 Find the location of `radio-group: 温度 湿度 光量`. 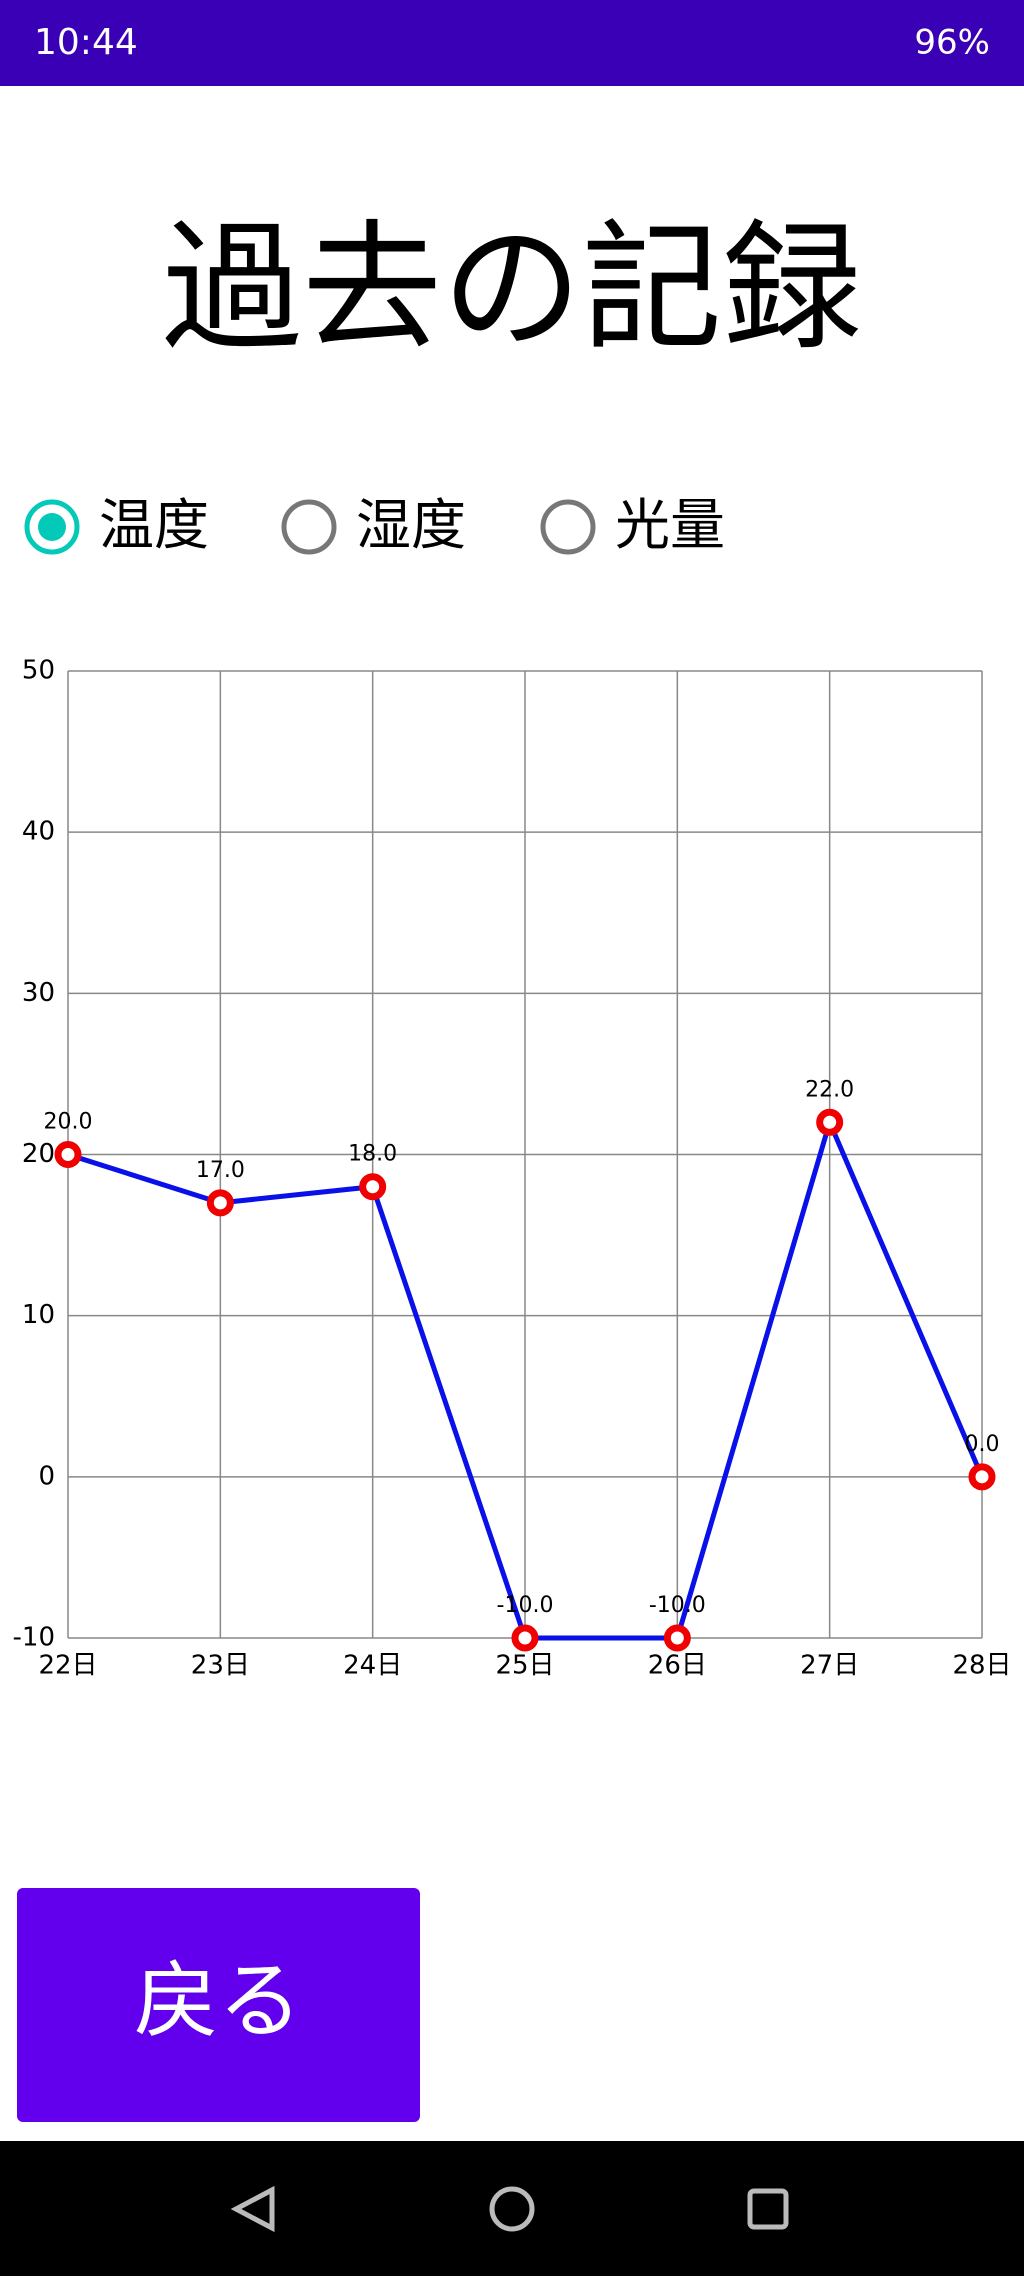

radio-group: 温度 湿度 光量 is located at coordinates (374, 525).